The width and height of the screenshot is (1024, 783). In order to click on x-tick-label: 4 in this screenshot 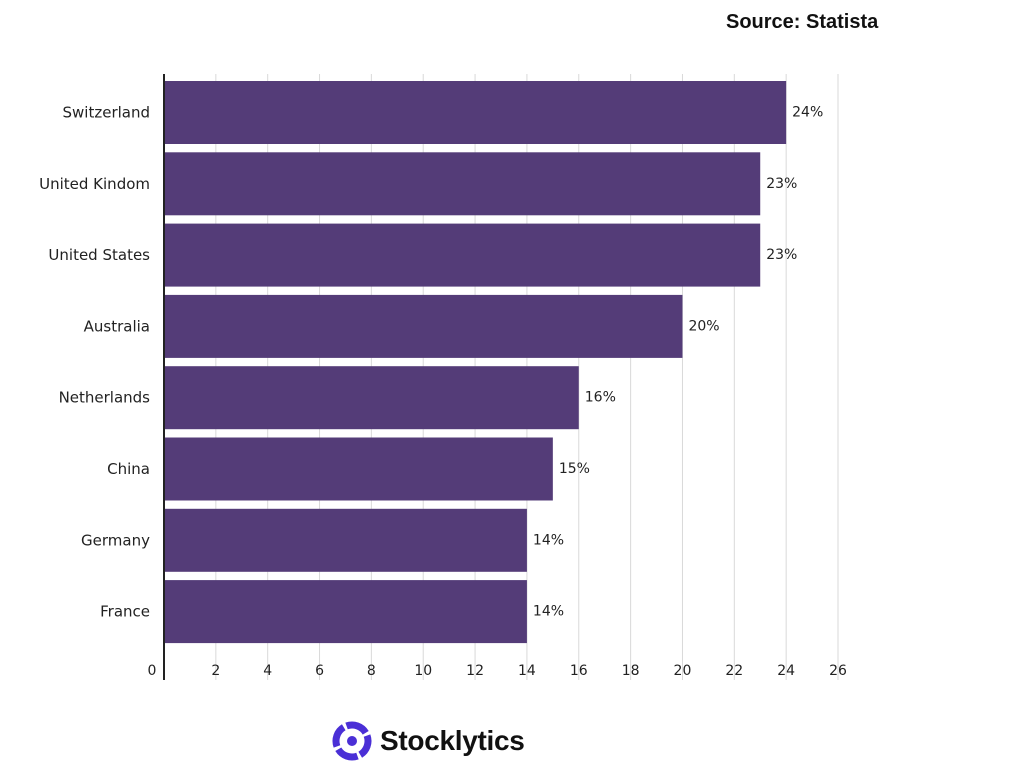, I will do `click(267, 671)`.